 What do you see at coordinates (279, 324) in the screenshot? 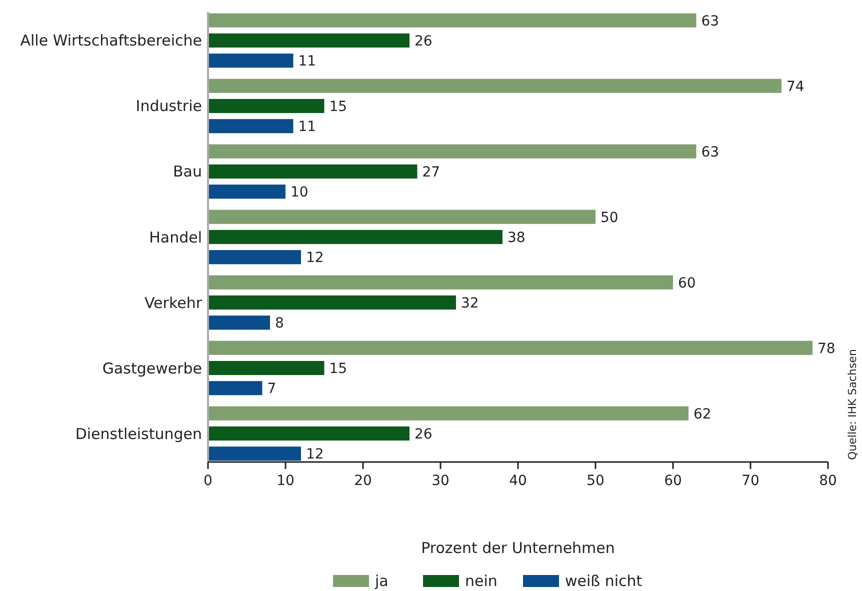
I see `data-label: 8` at bounding box center [279, 324].